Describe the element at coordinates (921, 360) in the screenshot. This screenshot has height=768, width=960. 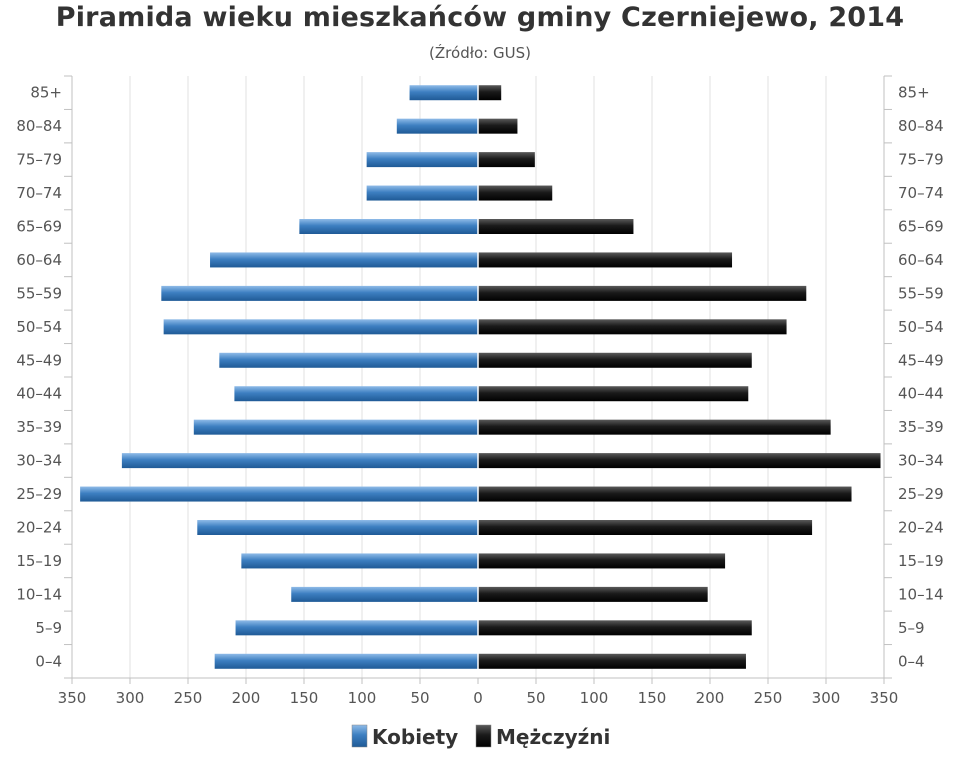
I see `category-label-right: 45–49` at that location.